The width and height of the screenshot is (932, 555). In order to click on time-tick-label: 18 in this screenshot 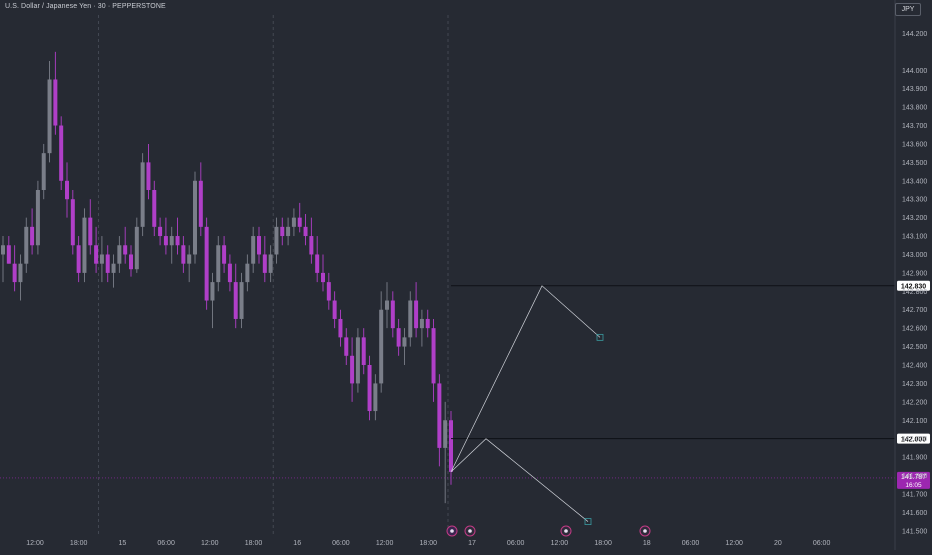, I will do `click(647, 543)`.